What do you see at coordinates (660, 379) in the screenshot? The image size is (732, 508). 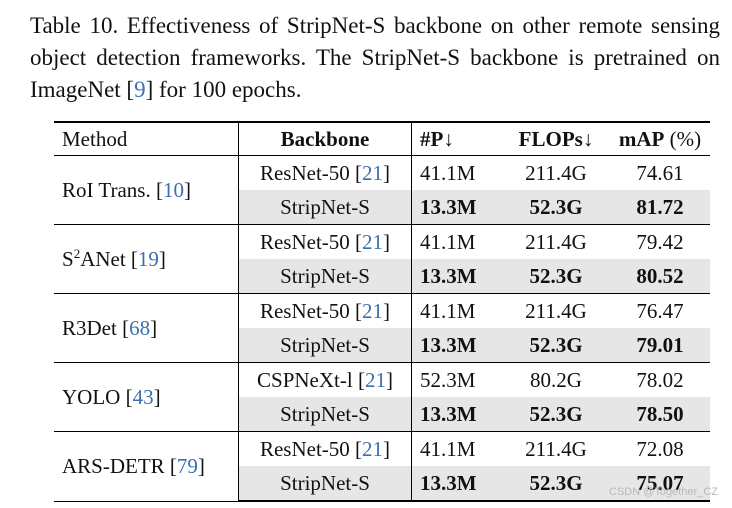 I see `map-cell: 78.02` at bounding box center [660, 379].